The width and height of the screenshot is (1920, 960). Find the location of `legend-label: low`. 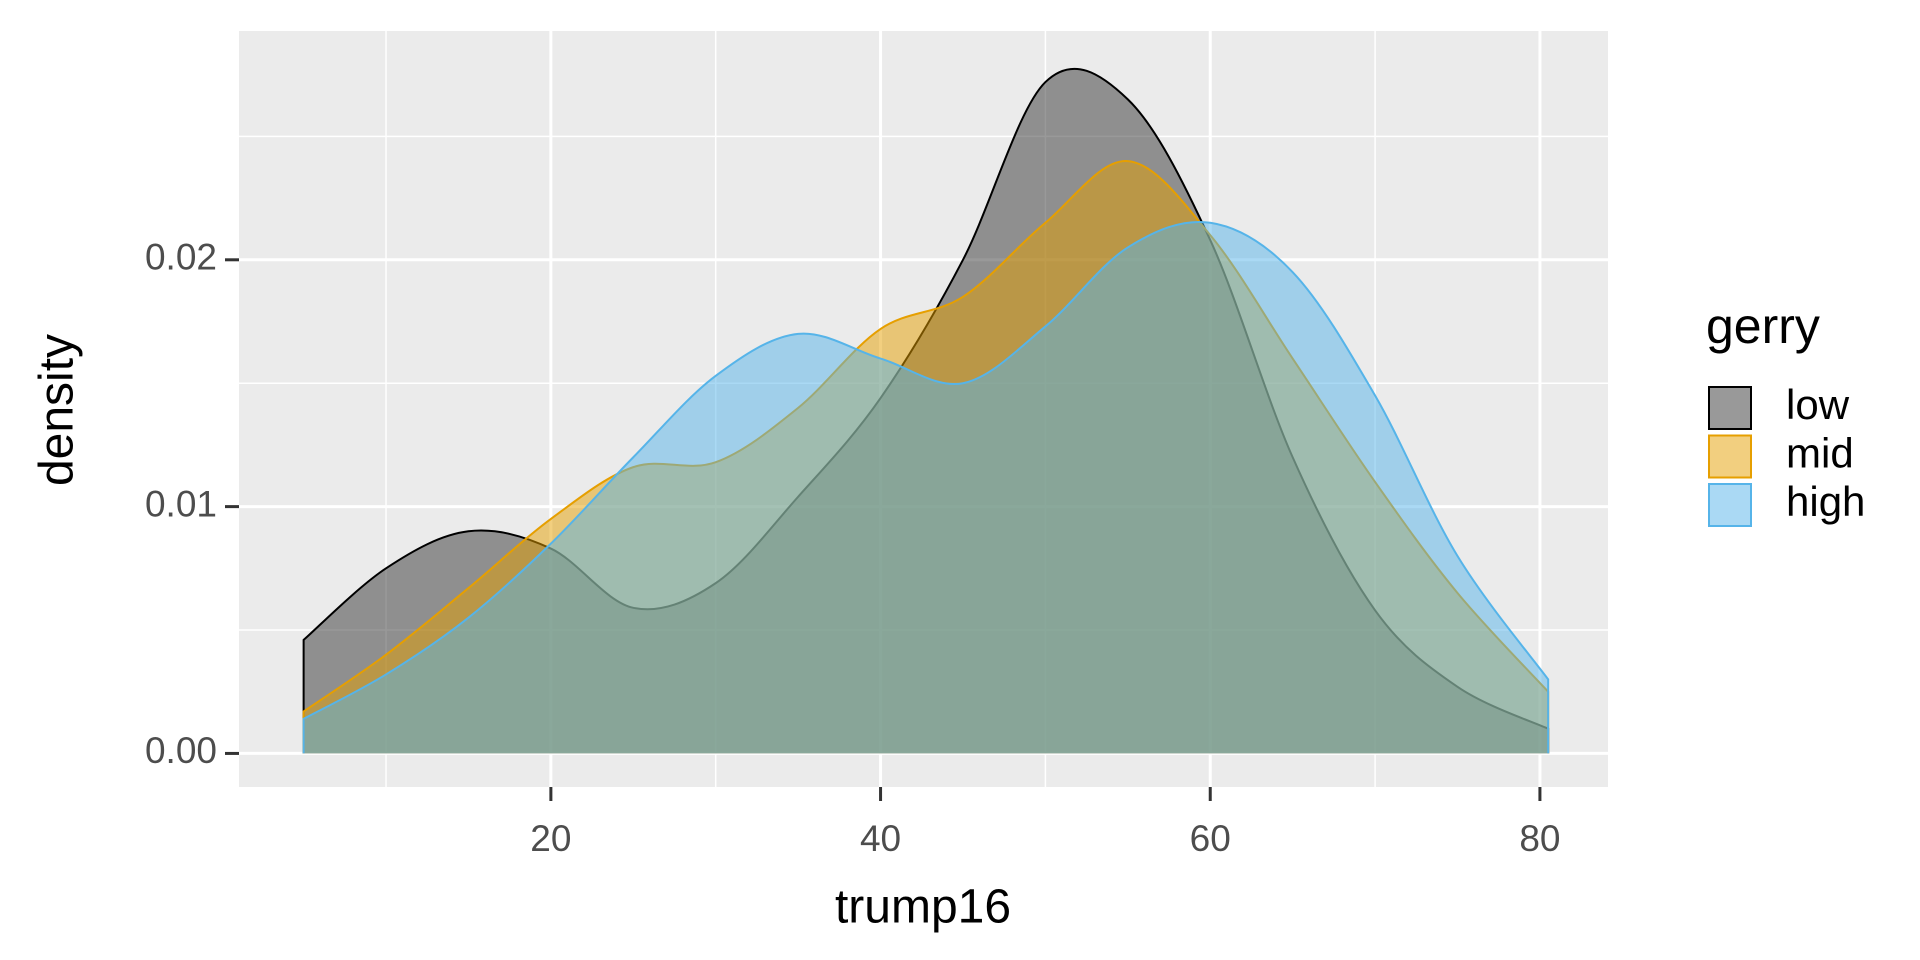

legend-label: low is located at coordinates (1818, 404).